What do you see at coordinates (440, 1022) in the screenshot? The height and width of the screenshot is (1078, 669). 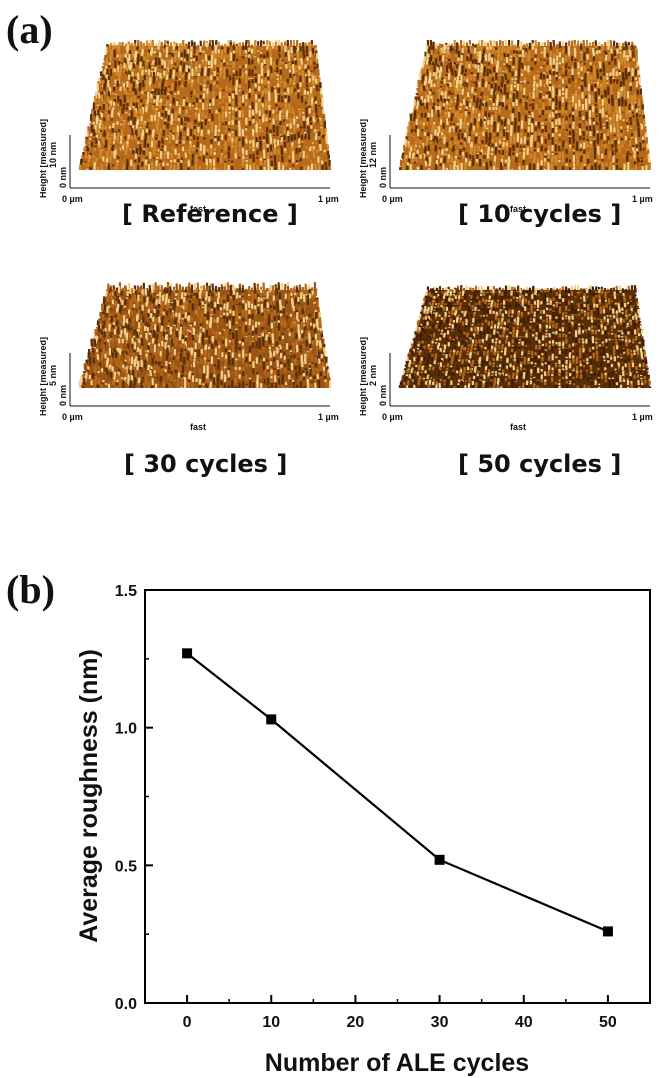 I see `x-tick-label: 30` at bounding box center [440, 1022].